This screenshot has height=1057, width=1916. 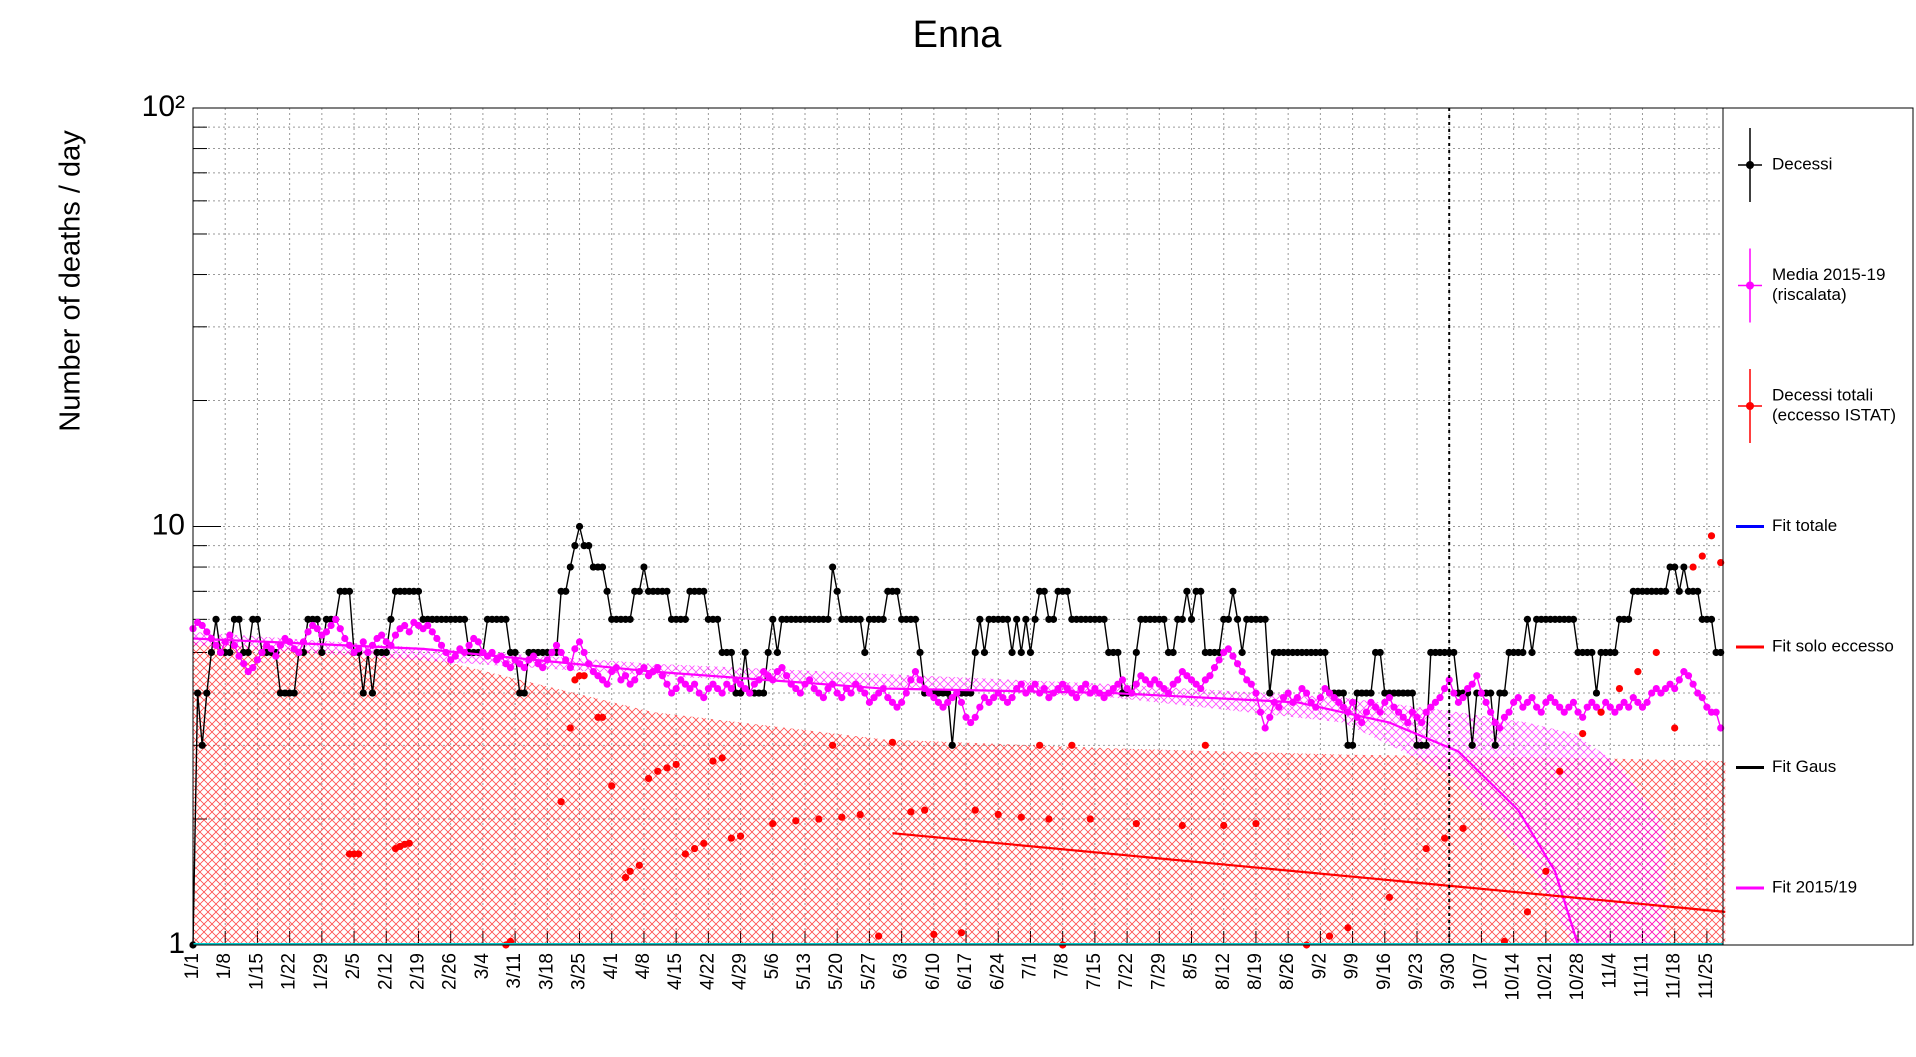 What do you see at coordinates (1255, 971) in the screenshot?
I see `x-tick-label: 8/19` at bounding box center [1255, 971].